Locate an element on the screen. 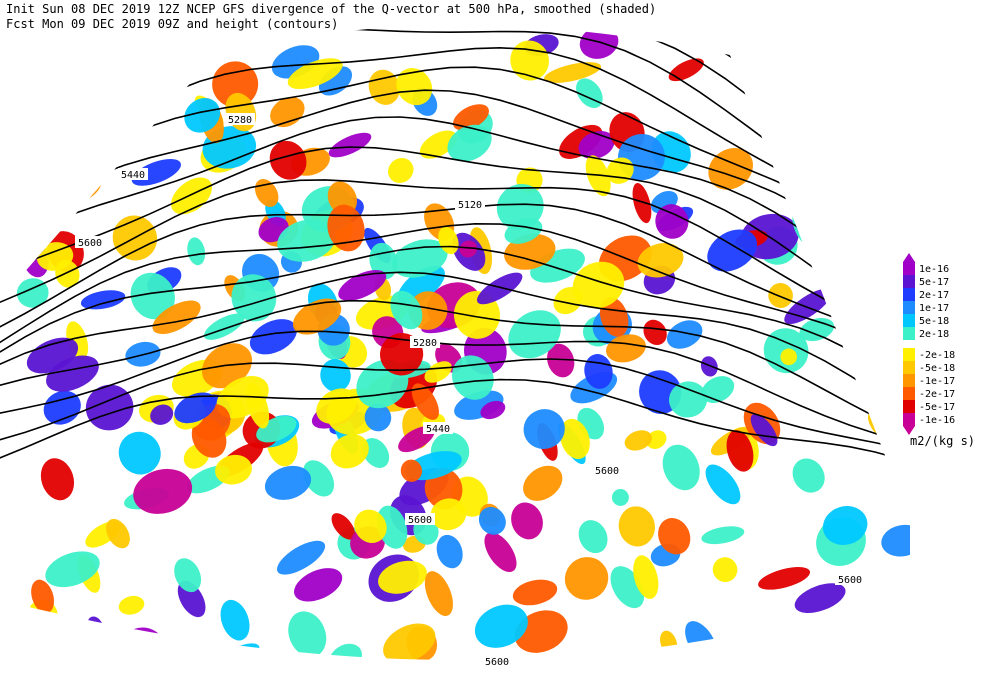 This screenshot has height=680, width=1000. colorbar-label: -5e-18 is located at coordinates (937, 368).